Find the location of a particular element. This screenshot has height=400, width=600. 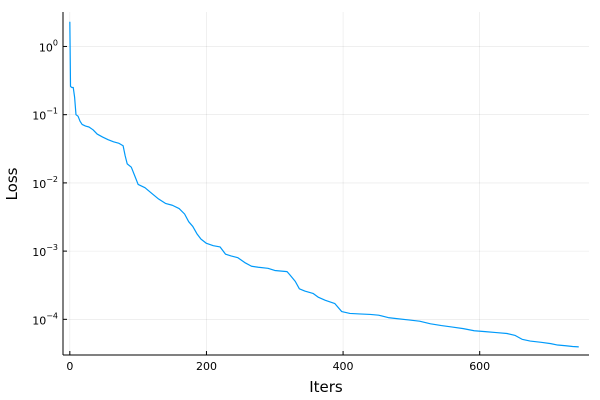

y-tick-label: 10⁰ is located at coordinates (48, 46).